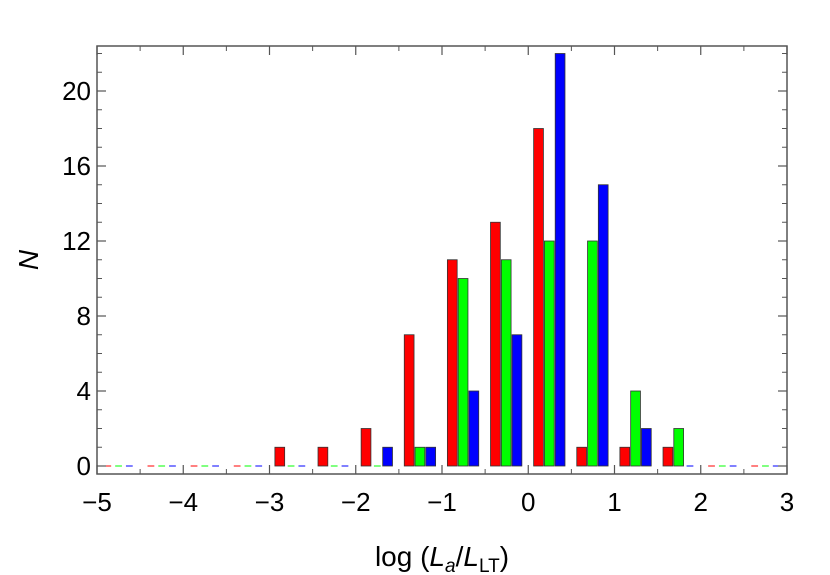  What do you see at coordinates (471, 556) in the screenshot?
I see `x-axis-label-main2: L` at bounding box center [471, 556].